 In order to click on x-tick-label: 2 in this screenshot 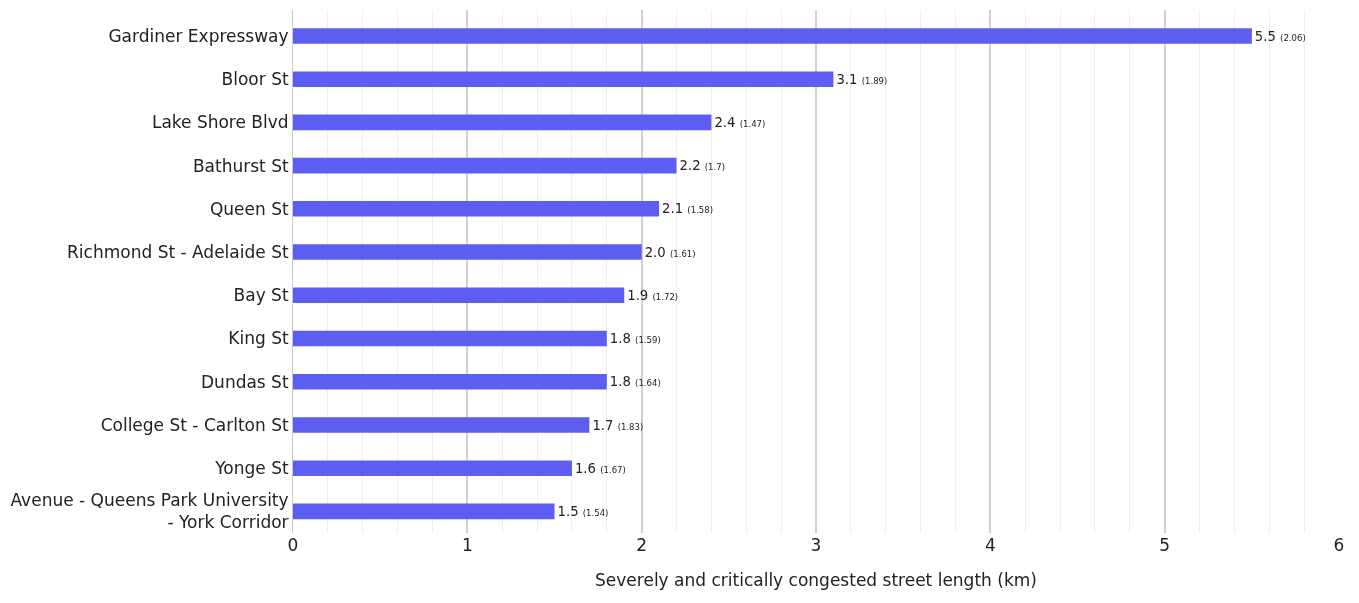, I will do `click(642, 545)`.